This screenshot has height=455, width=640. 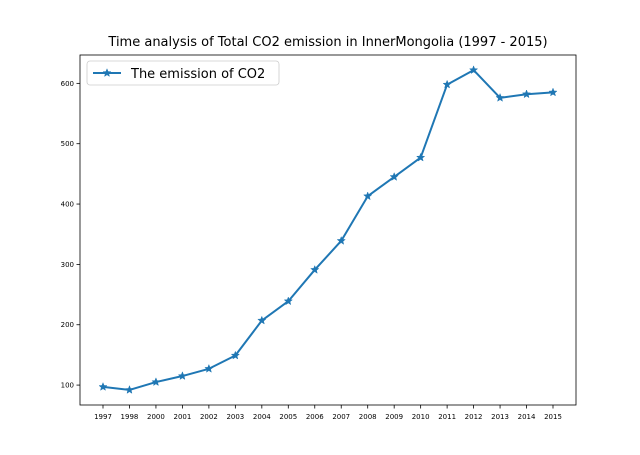 What do you see at coordinates (394, 417) in the screenshot?
I see `x-tick-label: 2009` at bounding box center [394, 417].